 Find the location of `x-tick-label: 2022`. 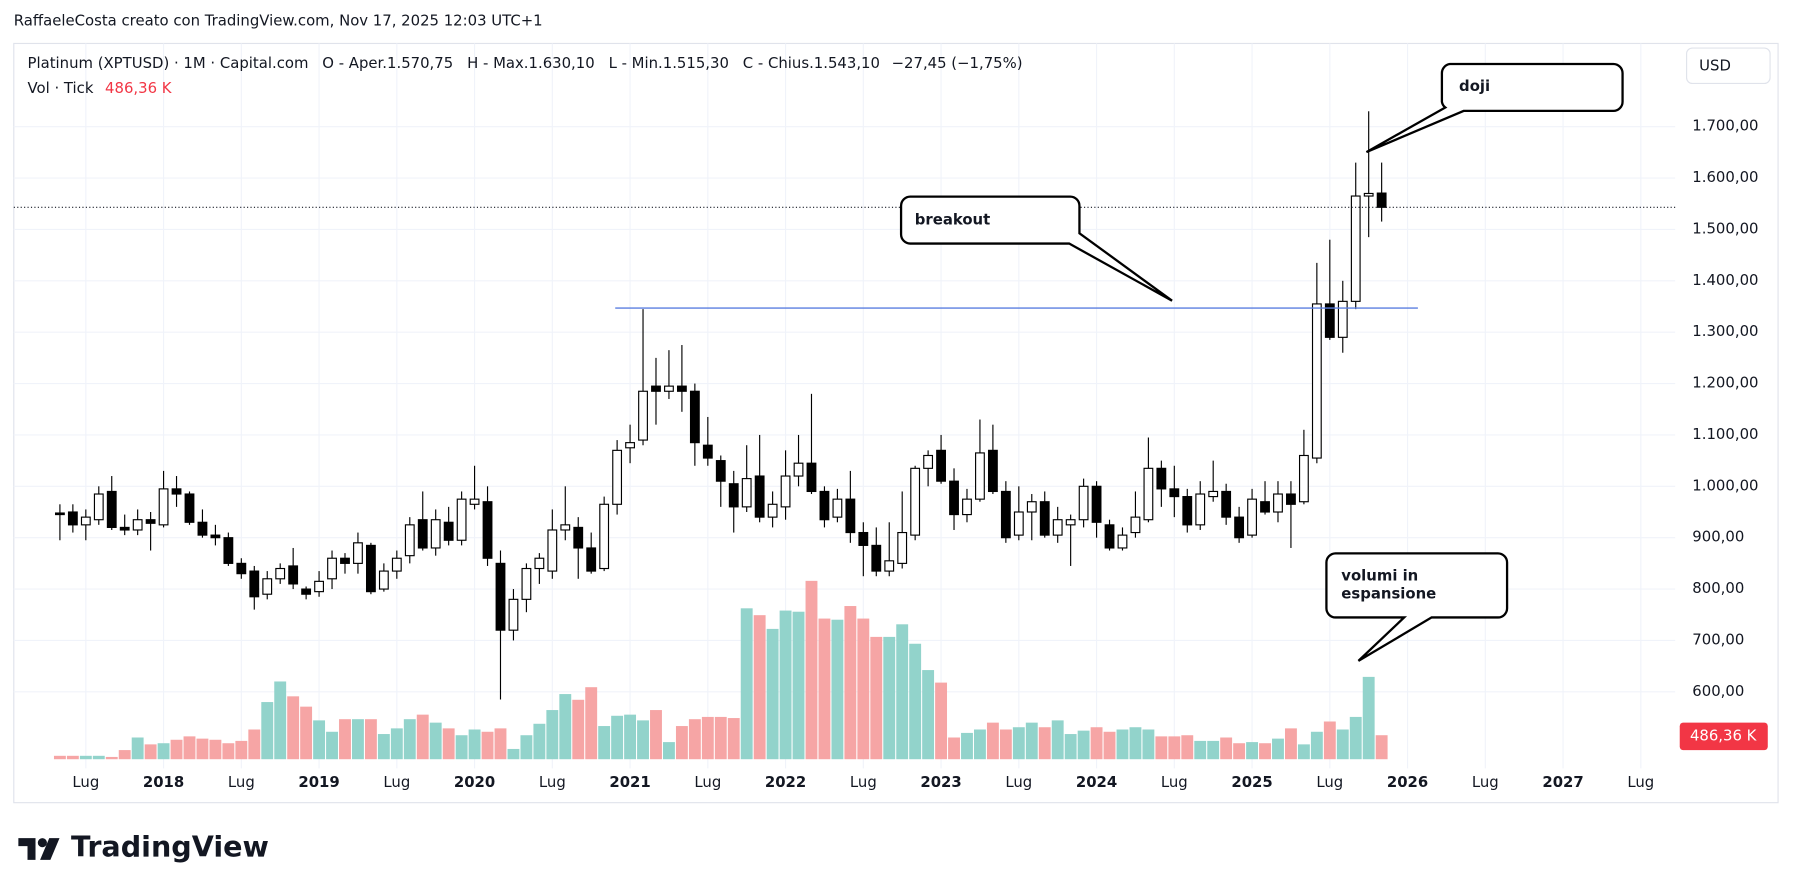

x-tick-label: 2022 is located at coordinates (785, 782).